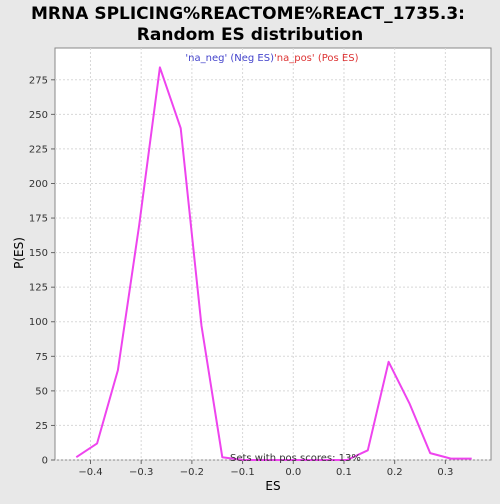 This screenshot has height=504, width=500. Describe the element at coordinates (250, 35) in the screenshot. I see `chart-title-line-2: Random ES distribution` at that location.